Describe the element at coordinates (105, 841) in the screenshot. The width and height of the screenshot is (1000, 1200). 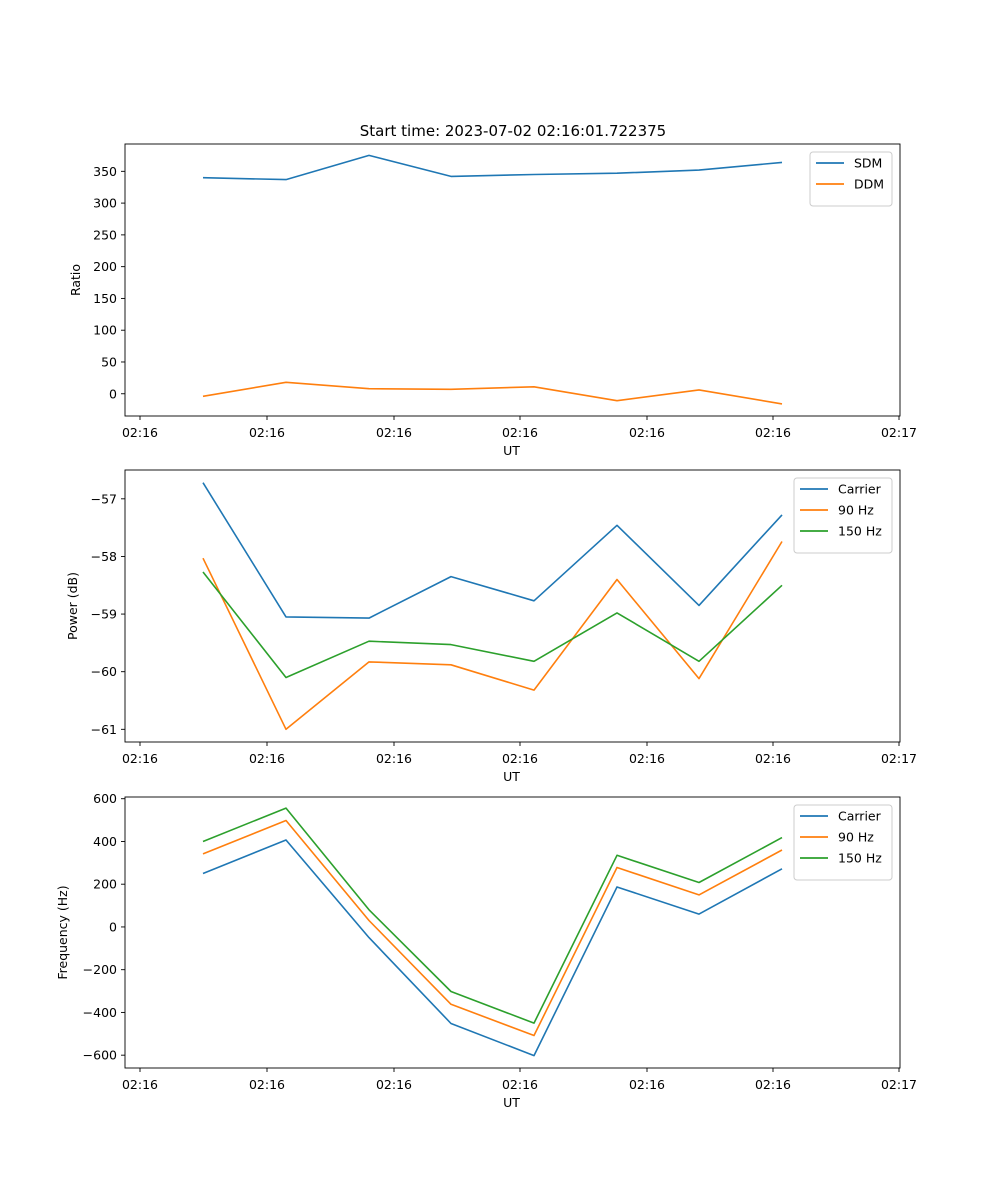
I see `y-tick-label: 400` at that location.